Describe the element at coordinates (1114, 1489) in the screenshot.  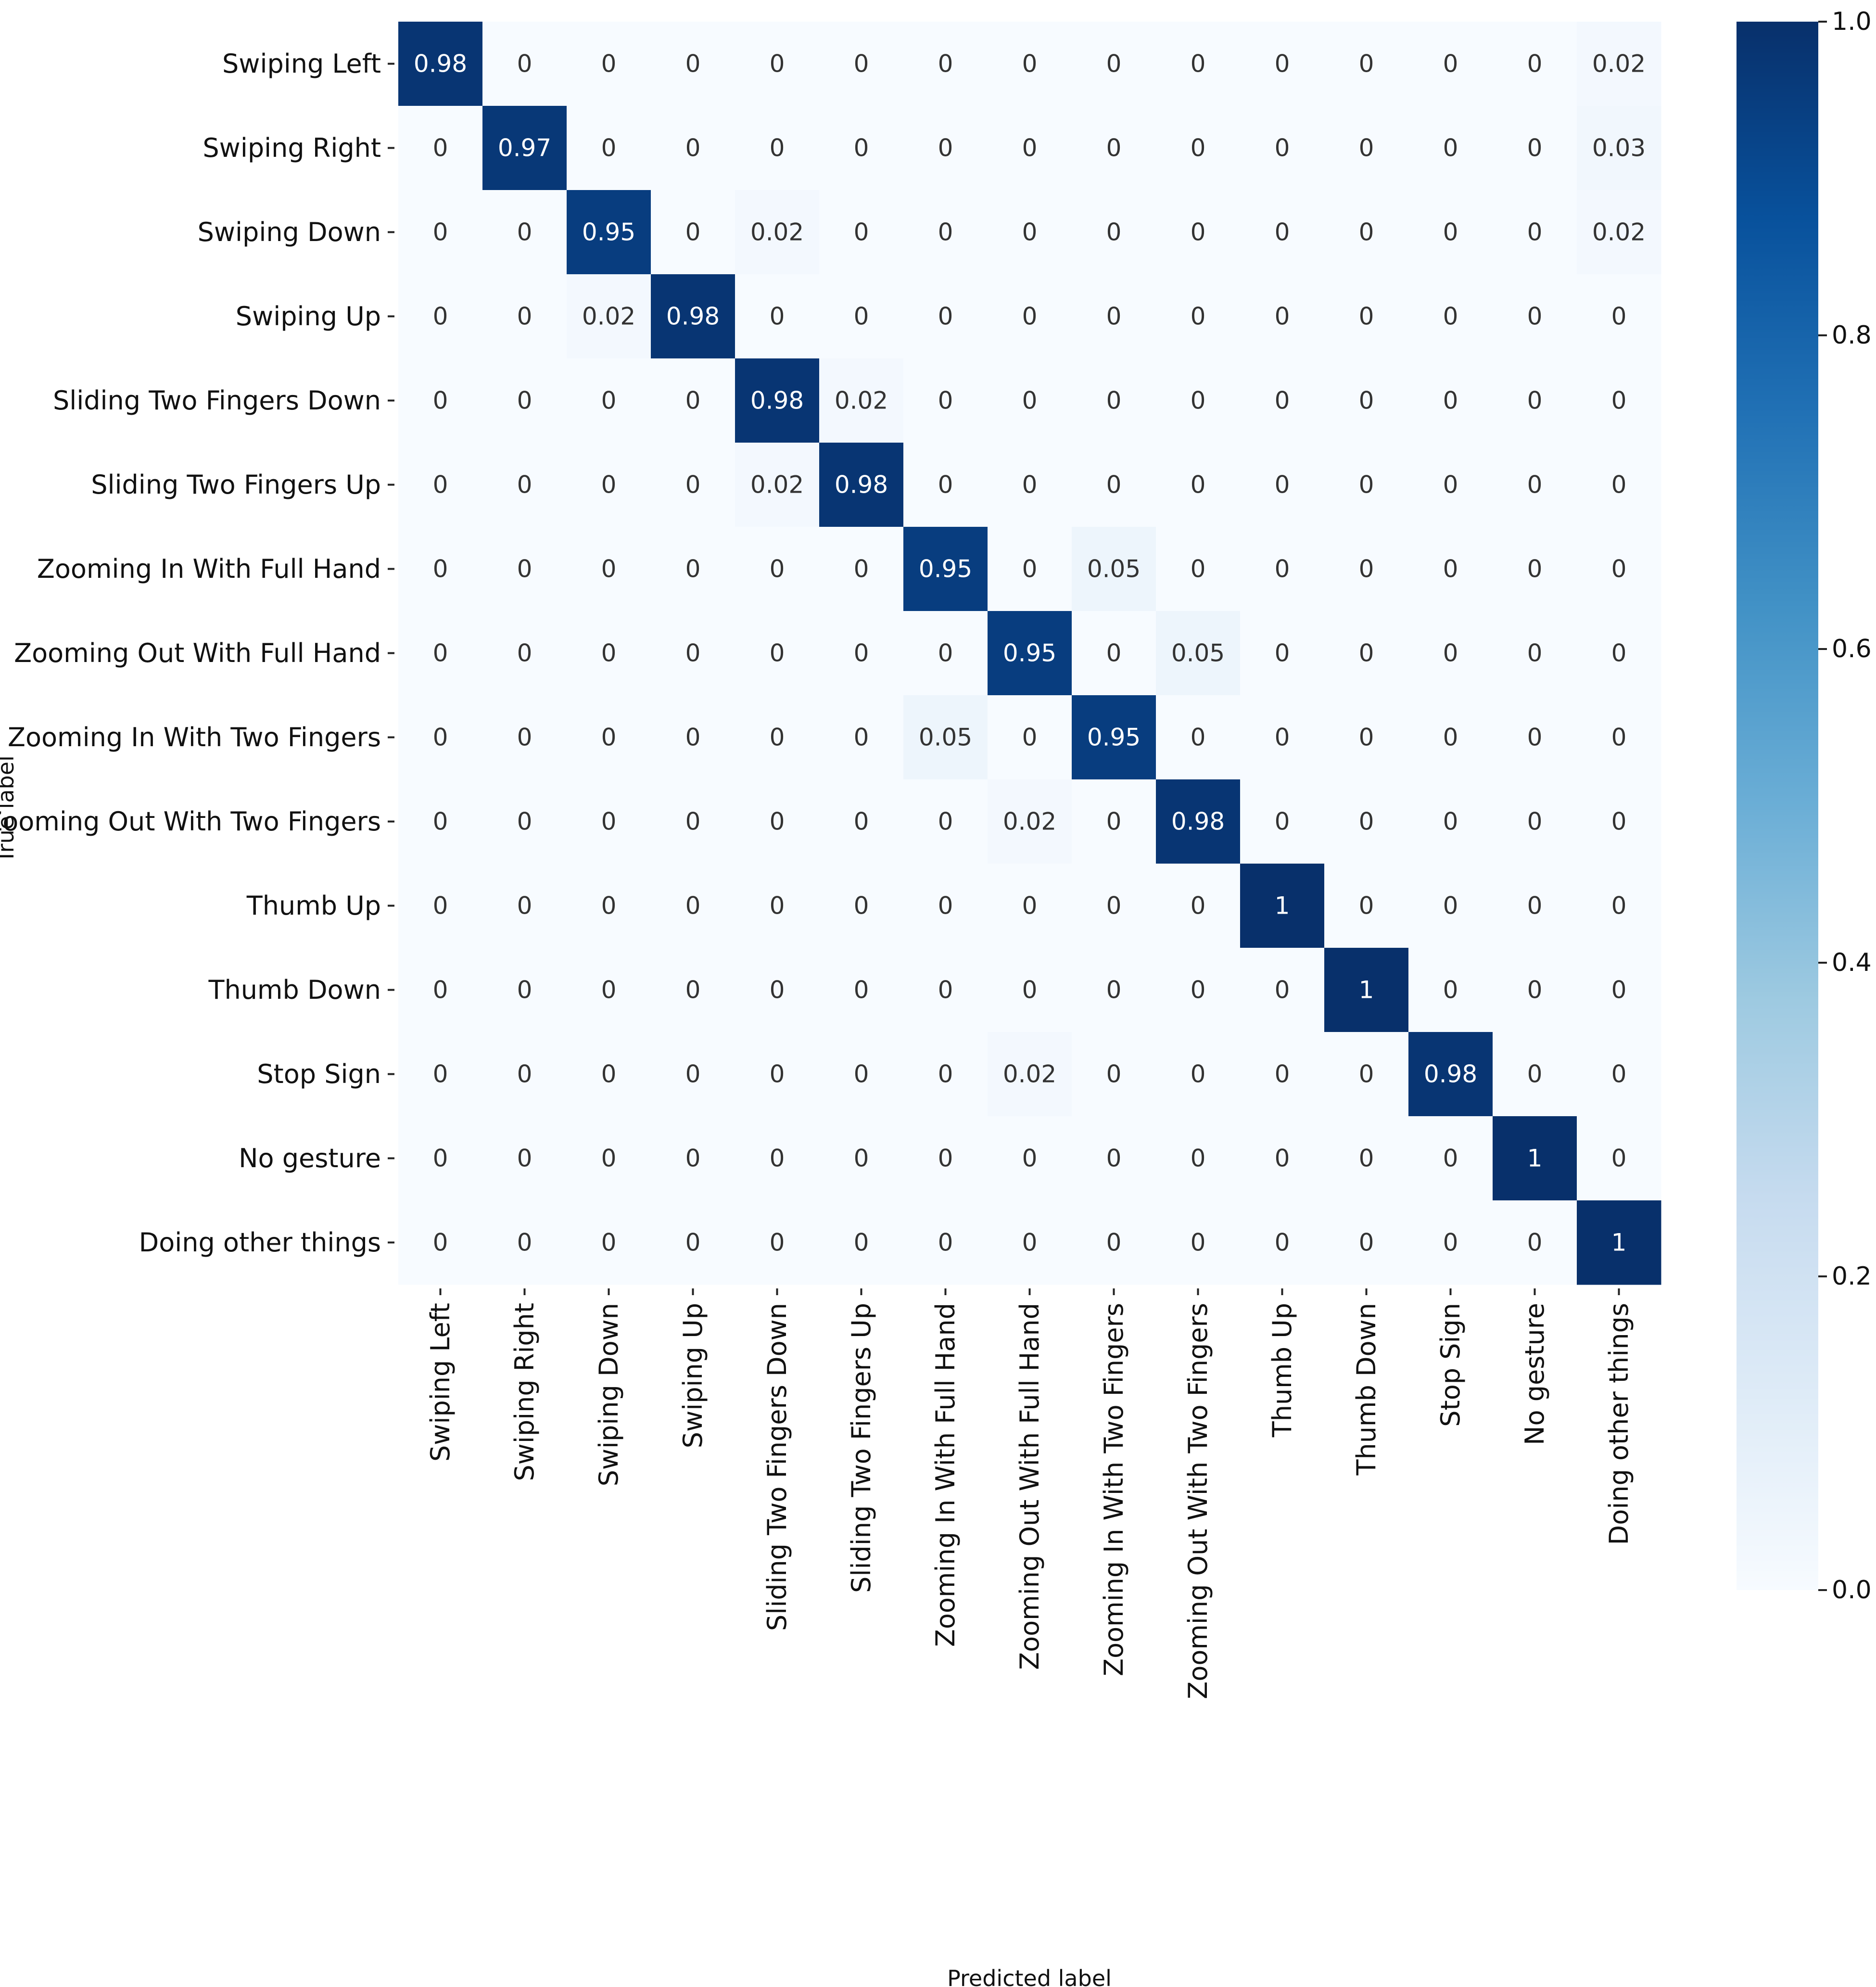
I see `x-tick-label: Zooming In With Two Fingers` at that location.